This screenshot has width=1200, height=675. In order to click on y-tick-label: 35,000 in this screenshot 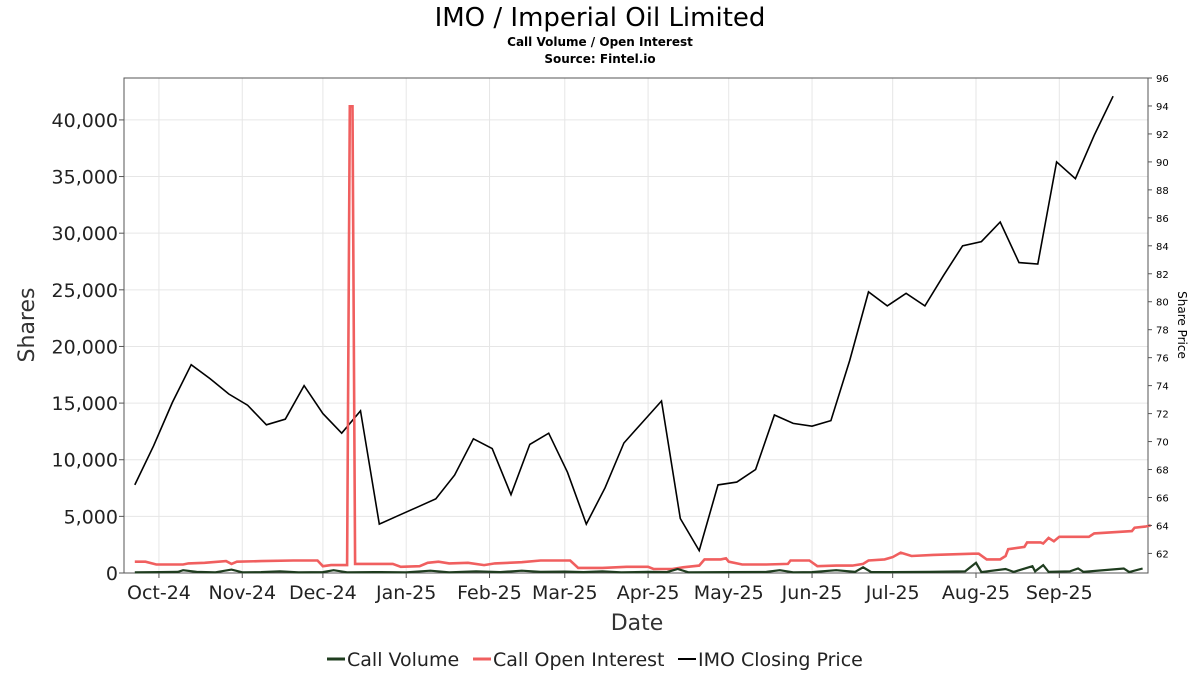, I will do `click(85, 178)`.